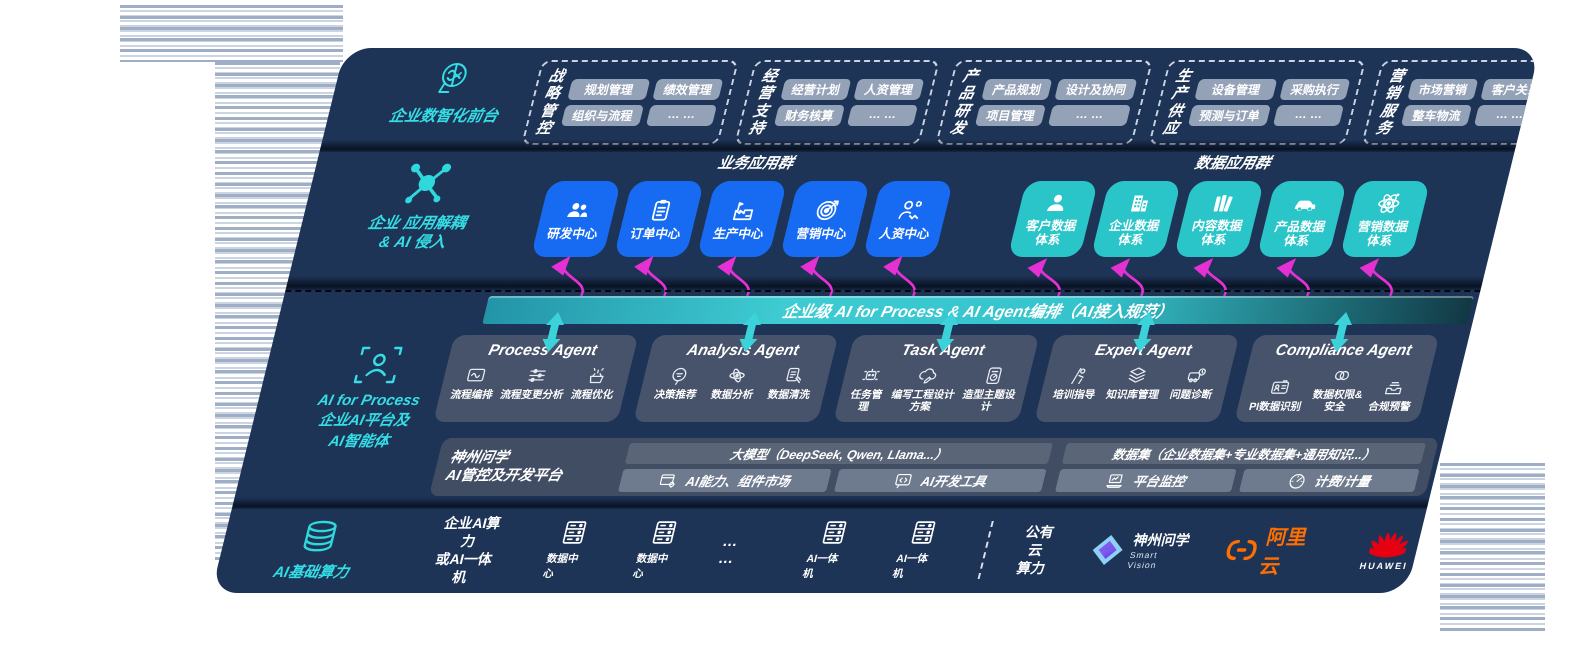  What do you see at coordinates (1177, 102) in the screenshot?
I see `front-group-name: 生产 供应` at bounding box center [1177, 102].